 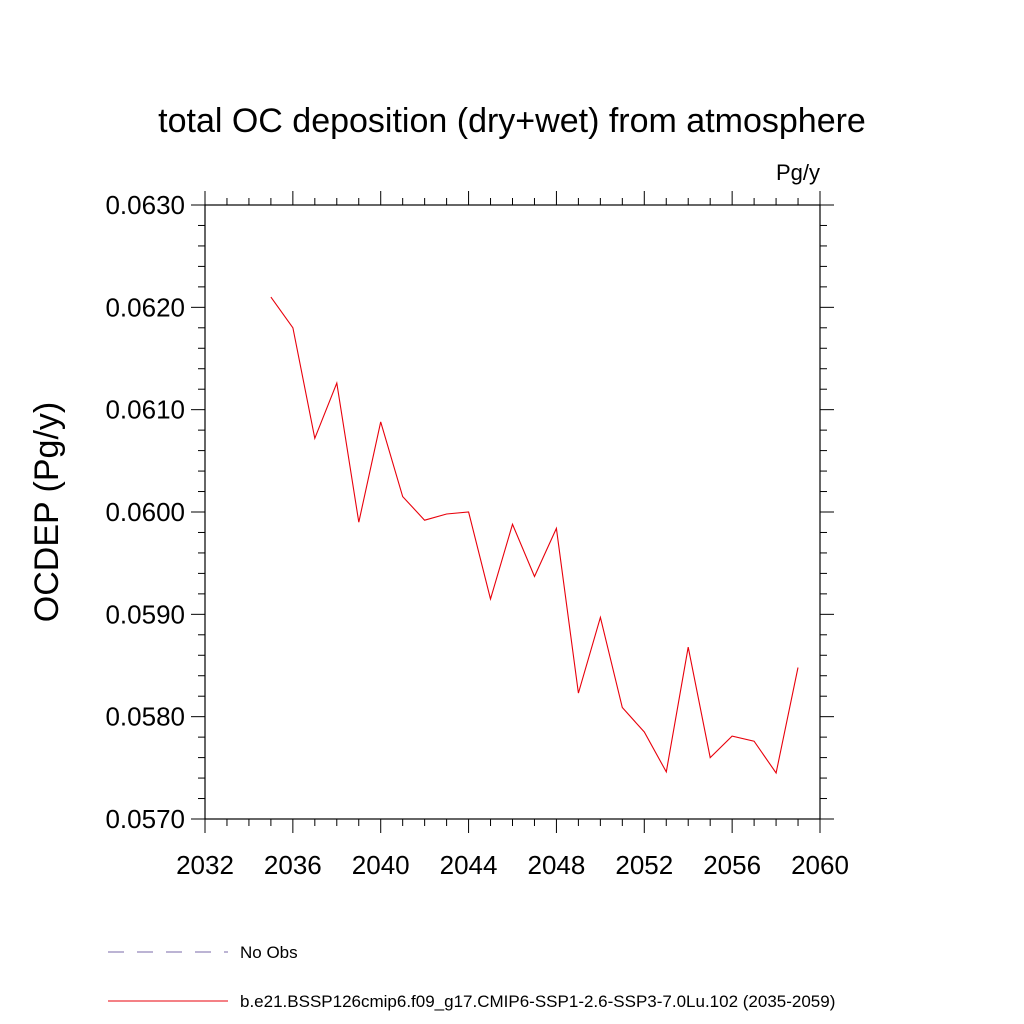 What do you see at coordinates (145, 512) in the screenshot?
I see `y-tick-label: 0.0600` at bounding box center [145, 512].